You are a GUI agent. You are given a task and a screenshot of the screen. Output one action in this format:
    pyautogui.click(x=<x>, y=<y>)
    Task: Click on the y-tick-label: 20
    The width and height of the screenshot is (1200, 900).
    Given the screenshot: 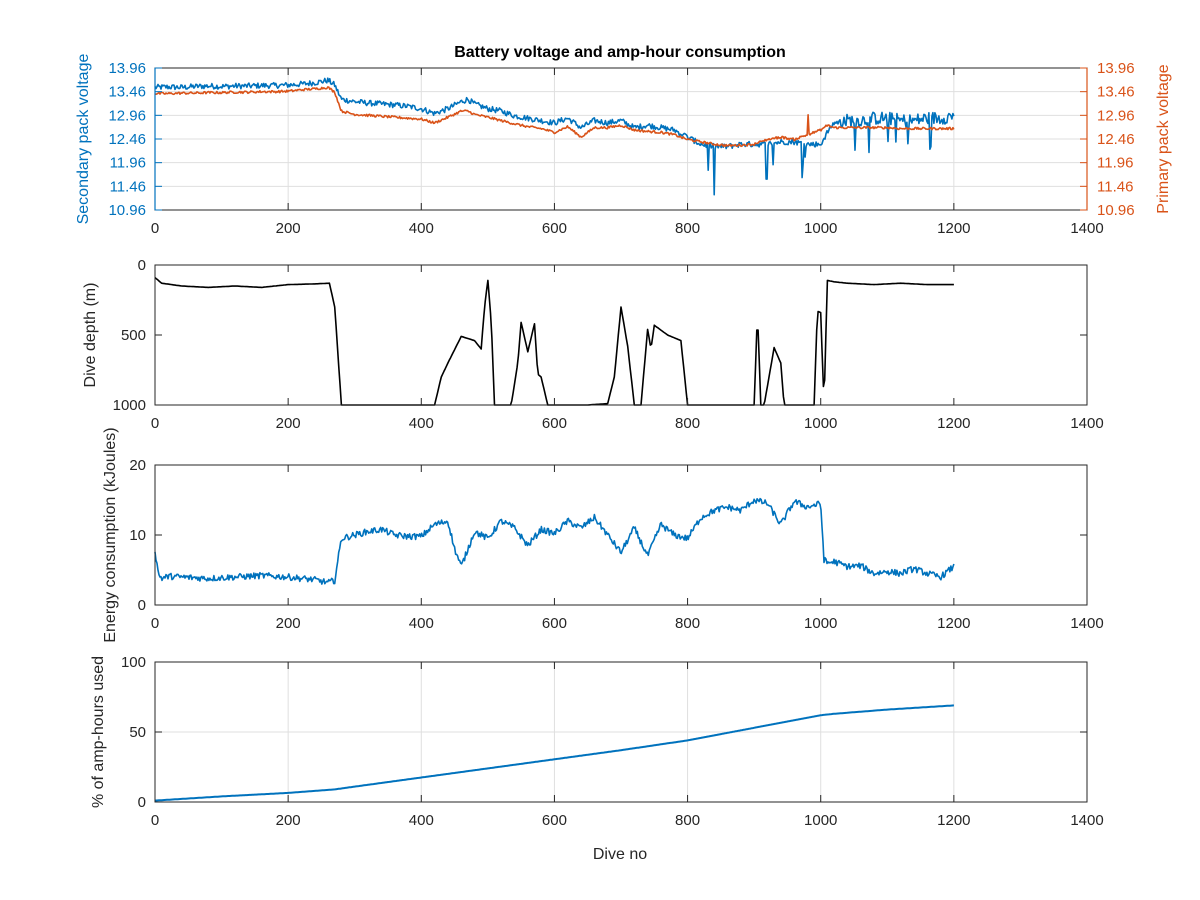 What is the action you would take?
    pyautogui.click(x=137, y=465)
    